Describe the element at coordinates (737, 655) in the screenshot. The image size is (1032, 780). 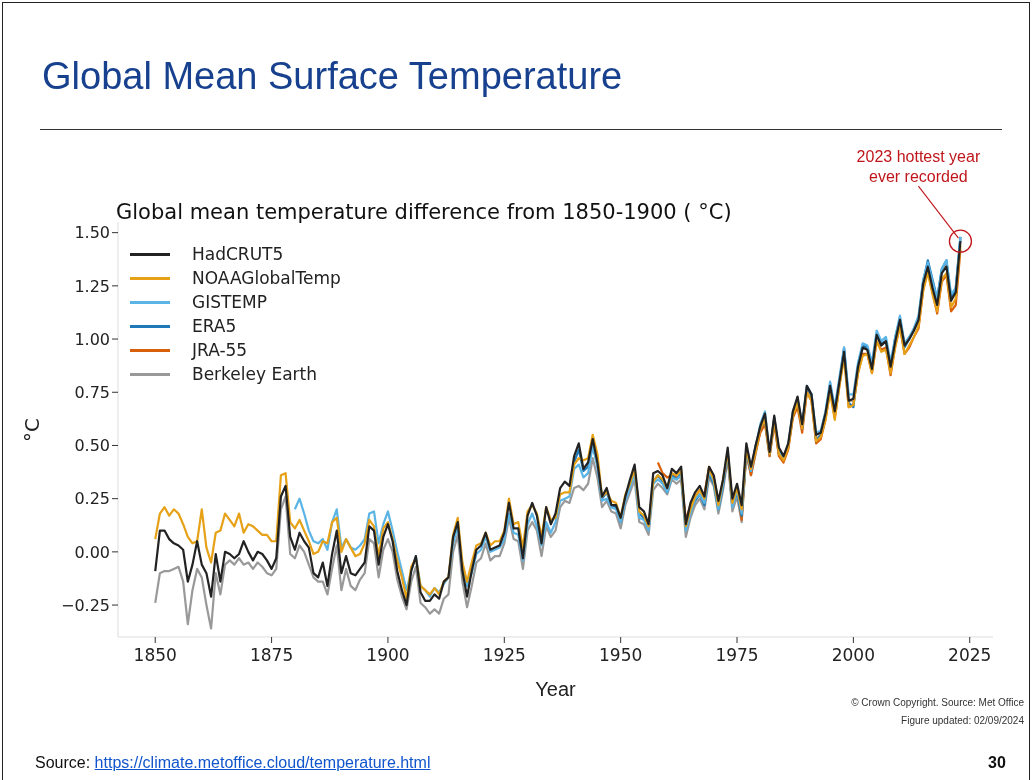
I see `x-tick-label: 1975` at that location.